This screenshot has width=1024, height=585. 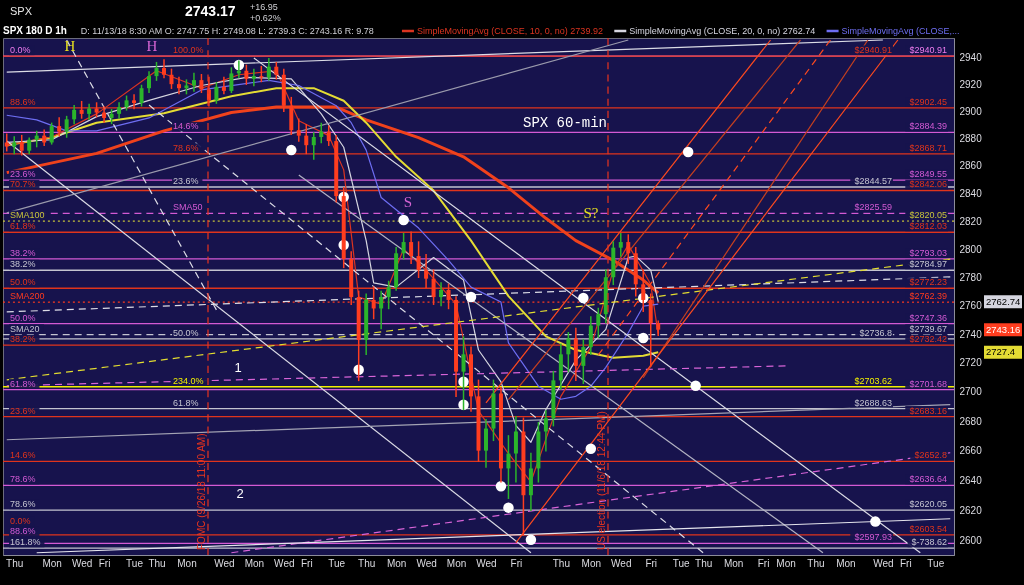 I want to click on ref-line-label: $2620.05, so click(x=928, y=504).